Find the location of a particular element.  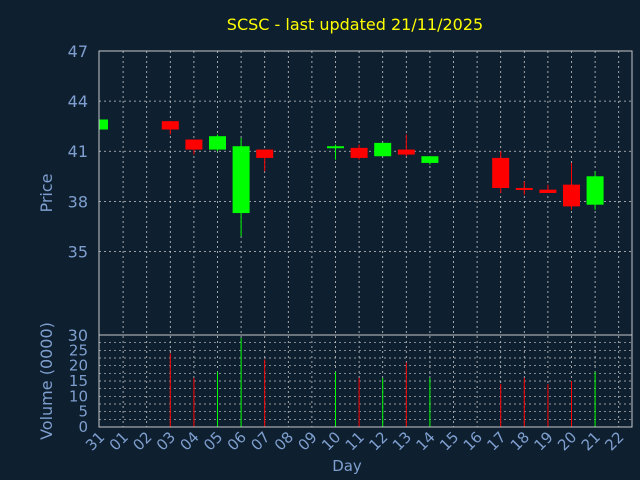

volume-tick-label: 20 is located at coordinates (78, 366).